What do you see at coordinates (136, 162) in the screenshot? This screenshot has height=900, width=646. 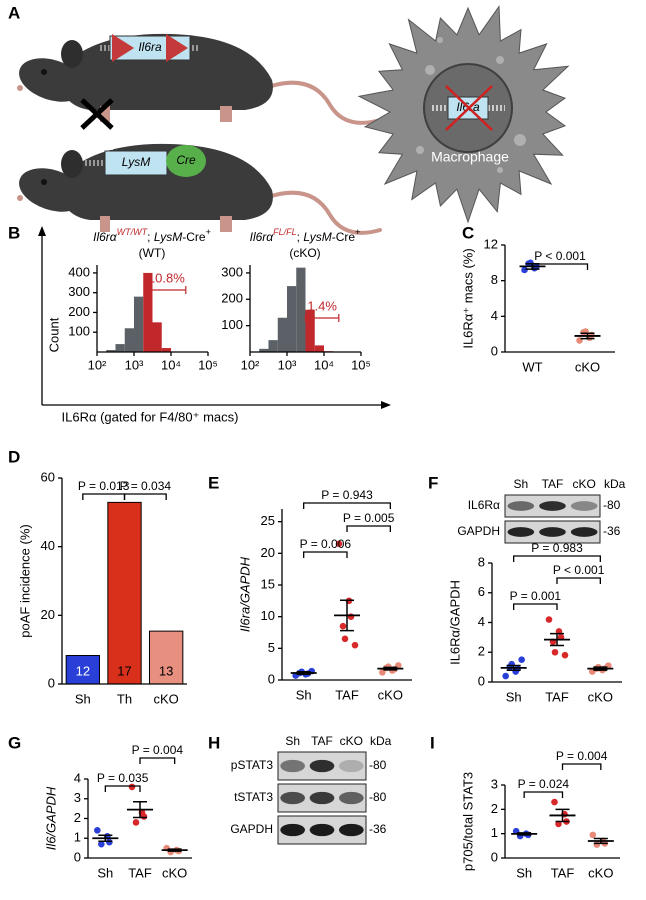 I see `promoter-label: LysM` at bounding box center [136, 162].